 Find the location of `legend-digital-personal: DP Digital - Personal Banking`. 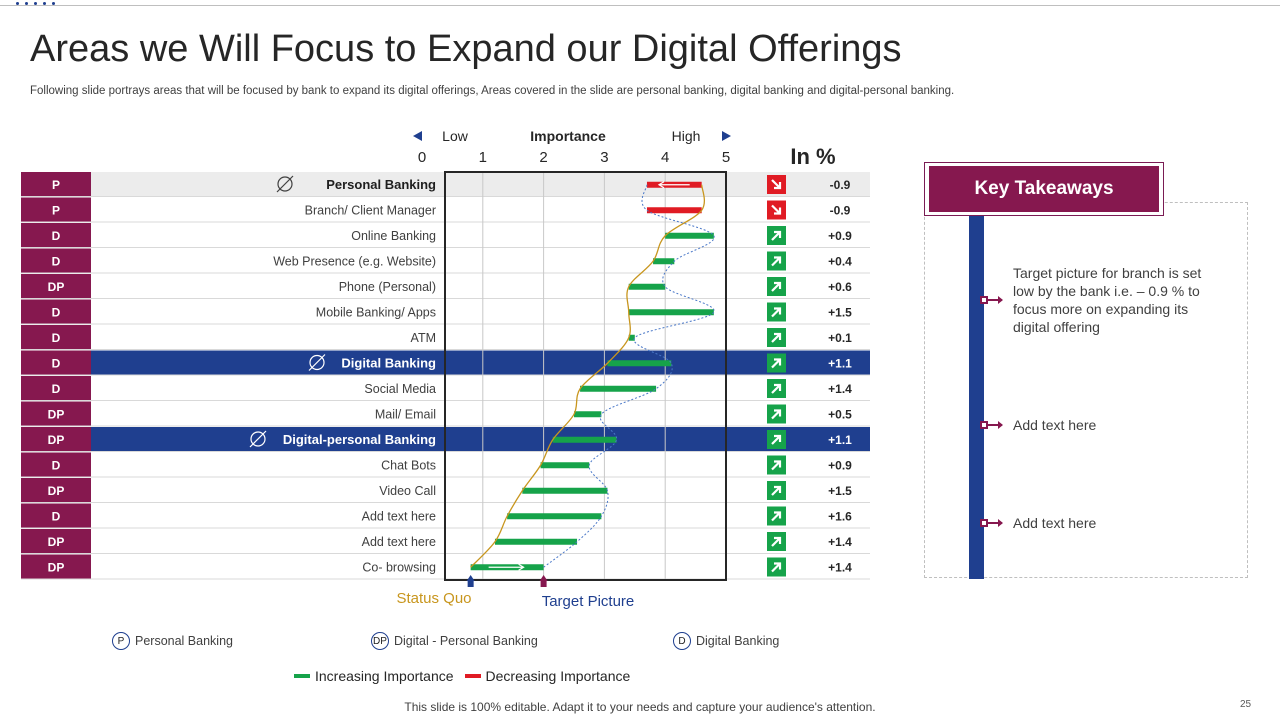

legend-digital-personal: DP Digital - Personal Banking is located at coordinates (454, 641).